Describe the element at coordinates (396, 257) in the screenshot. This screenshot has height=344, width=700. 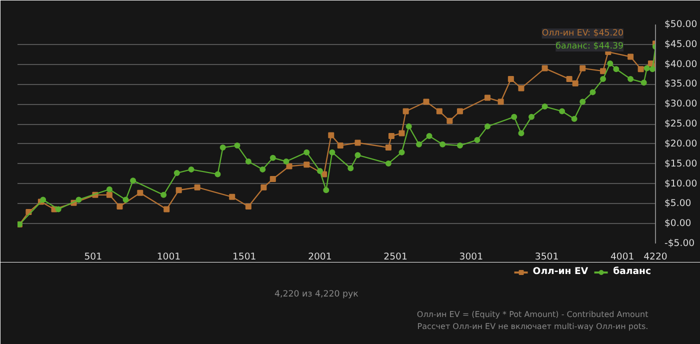
I see `x-tick-label: 2501` at that location.